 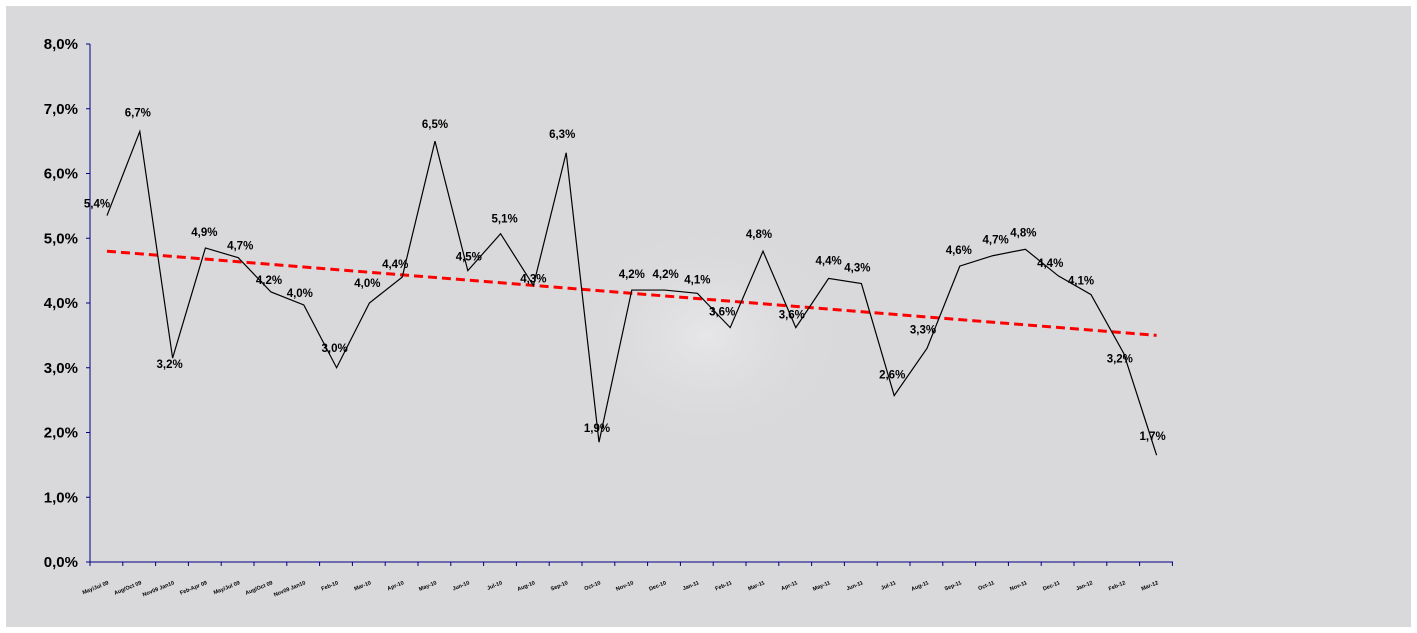 What do you see at coordinates (428, 586) in the screenshot?
I see `x-tick-label: May-10` at bounding box center [428, 586].